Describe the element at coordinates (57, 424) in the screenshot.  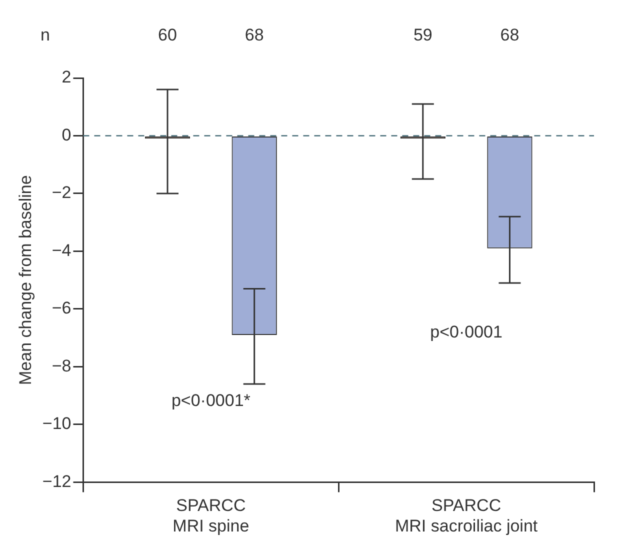
I see `y-tick-label: −10` at that location.